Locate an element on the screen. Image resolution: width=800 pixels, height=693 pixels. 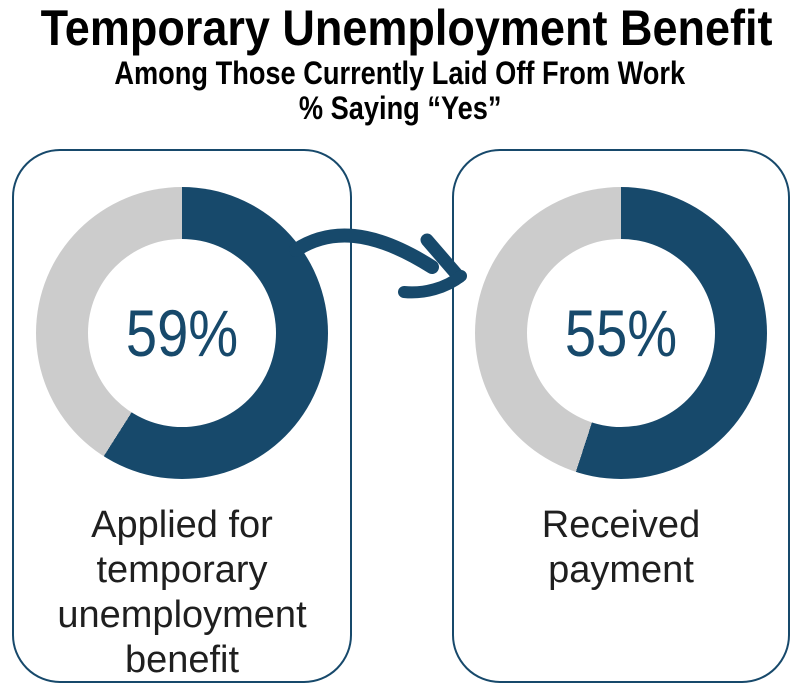
measure-note-text: % Saying “Yes” is located at coordinates (400, 108).